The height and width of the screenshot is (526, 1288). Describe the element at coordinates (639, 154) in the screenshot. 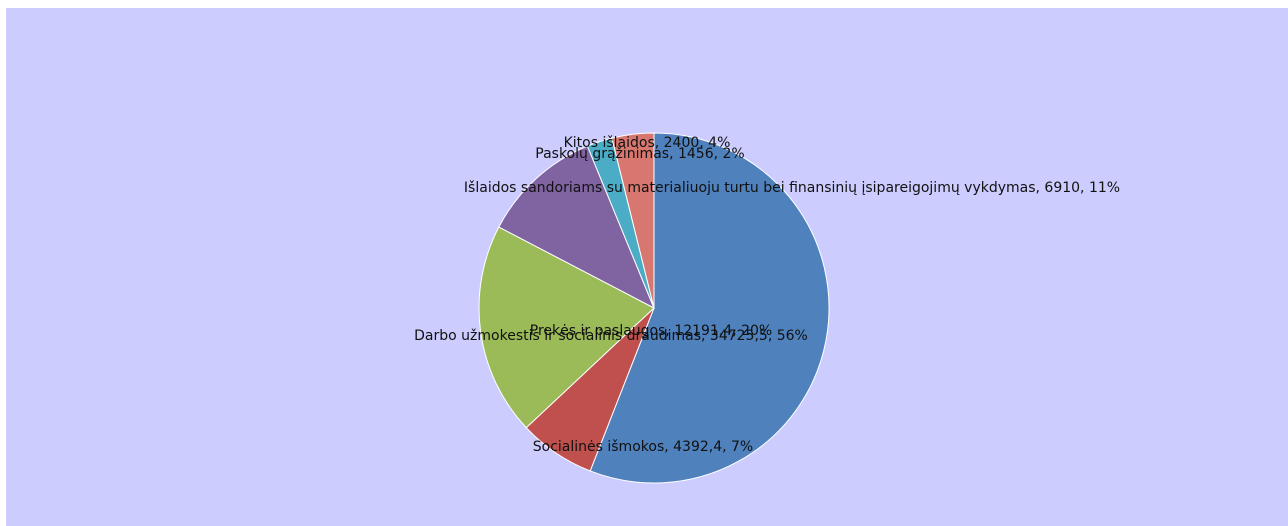

I see `slice-data-label: Paskolų grąžinimas, 1456, 2%` at that location.